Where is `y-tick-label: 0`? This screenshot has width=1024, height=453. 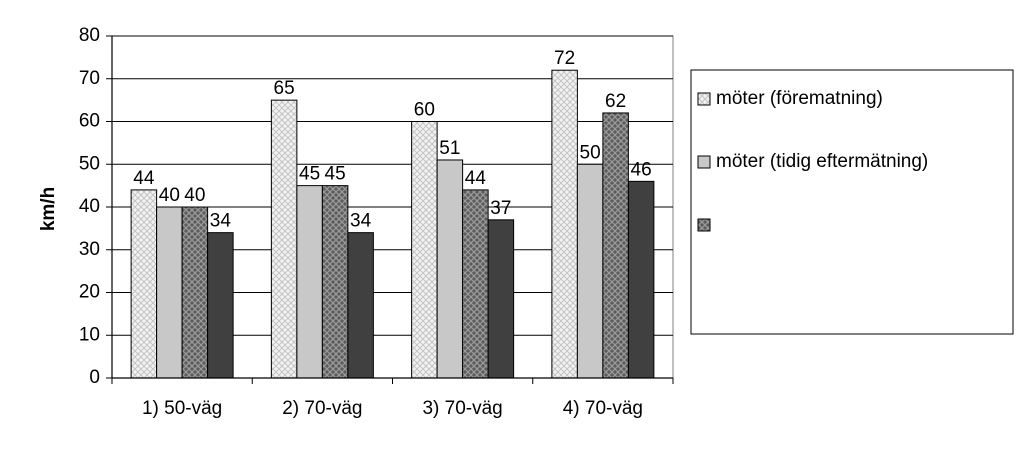
y-tick-label: 0 is located at coordinates (94, 377).